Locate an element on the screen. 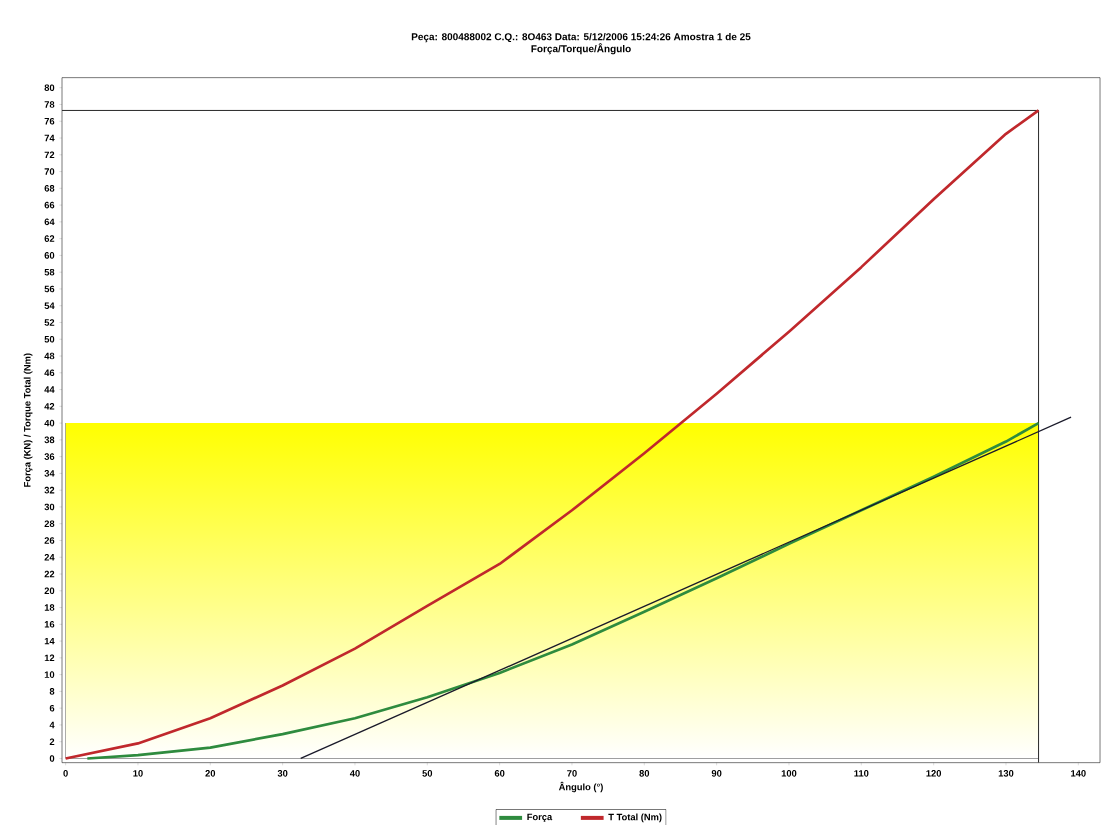 The height and width of the screenshot is (825, 1109). chart-title: Peça: 800488002 C.Q.: 8O463 Data: 5/12/2006 15:24:26 Amostra 1 de 25 is located at coordinates (581, 37).